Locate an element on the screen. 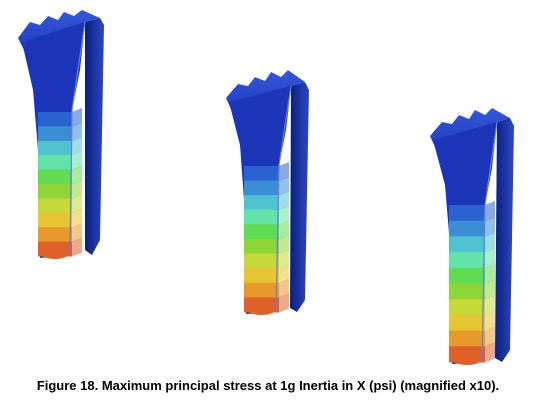 The image size is (536, 408). stress-model-center is located at coordinates (267, 192).